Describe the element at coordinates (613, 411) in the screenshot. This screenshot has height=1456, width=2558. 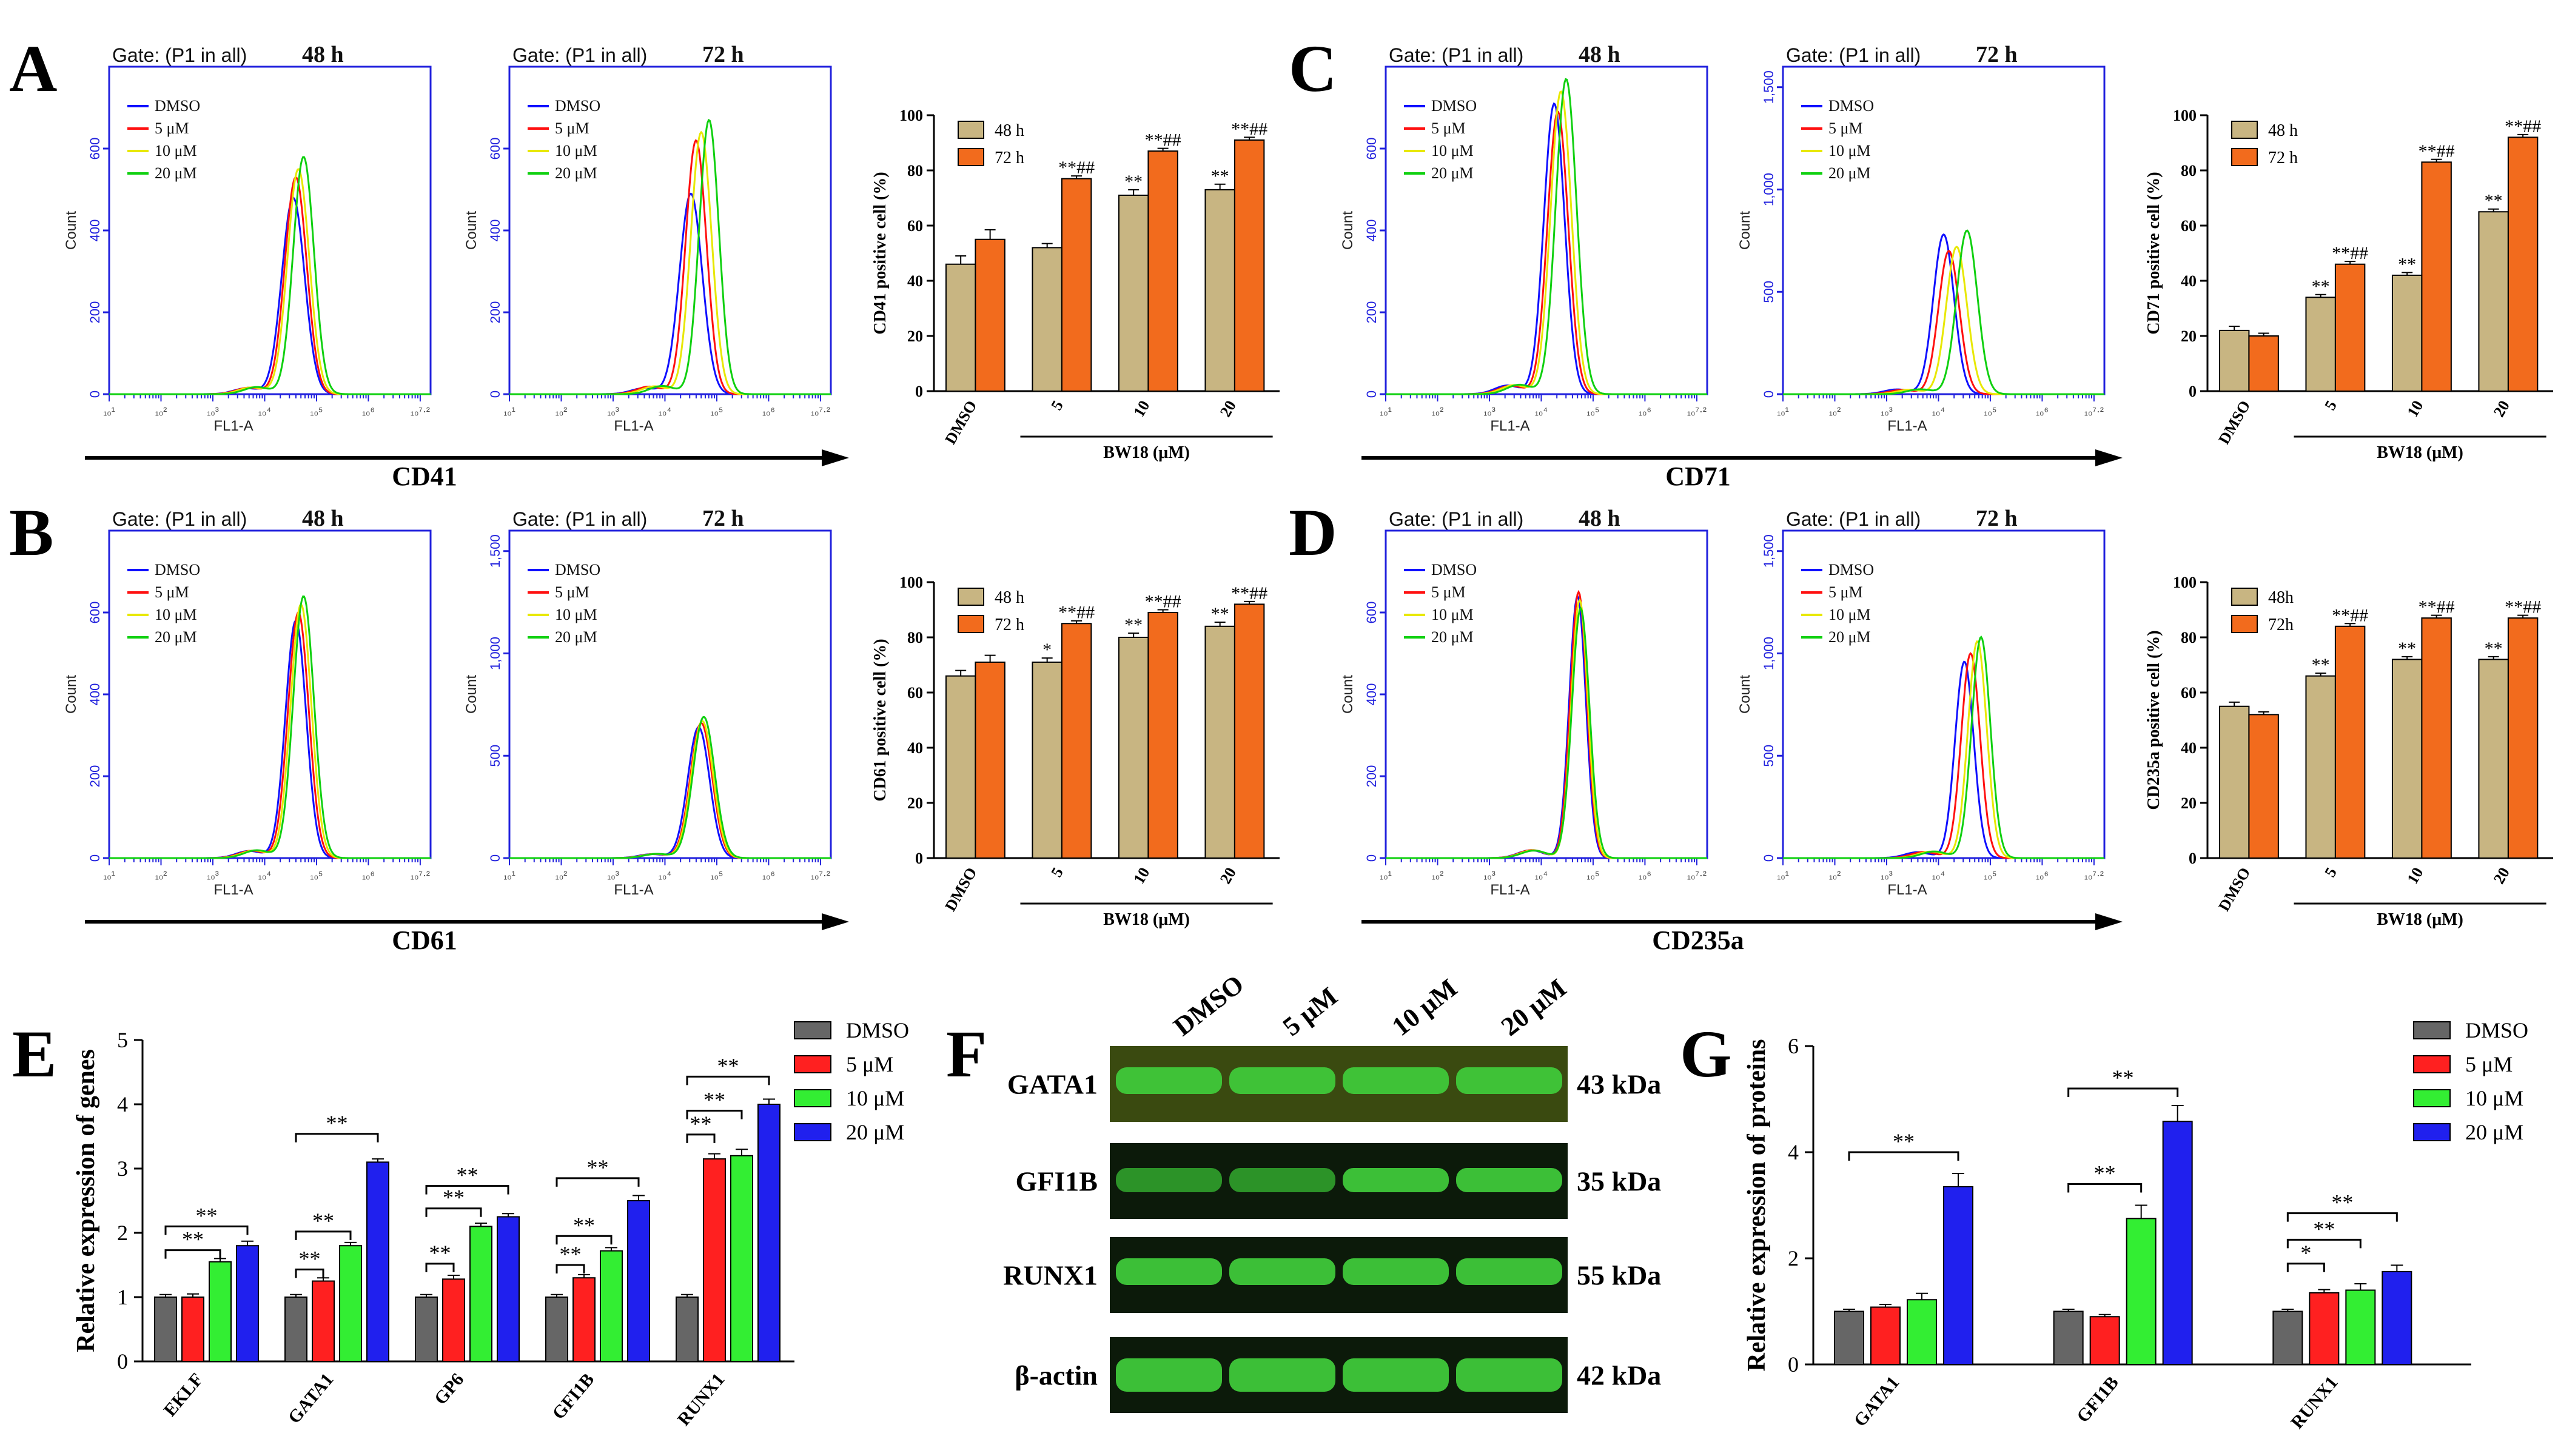
I see `x-tick-label: ₁₀³` at that location.